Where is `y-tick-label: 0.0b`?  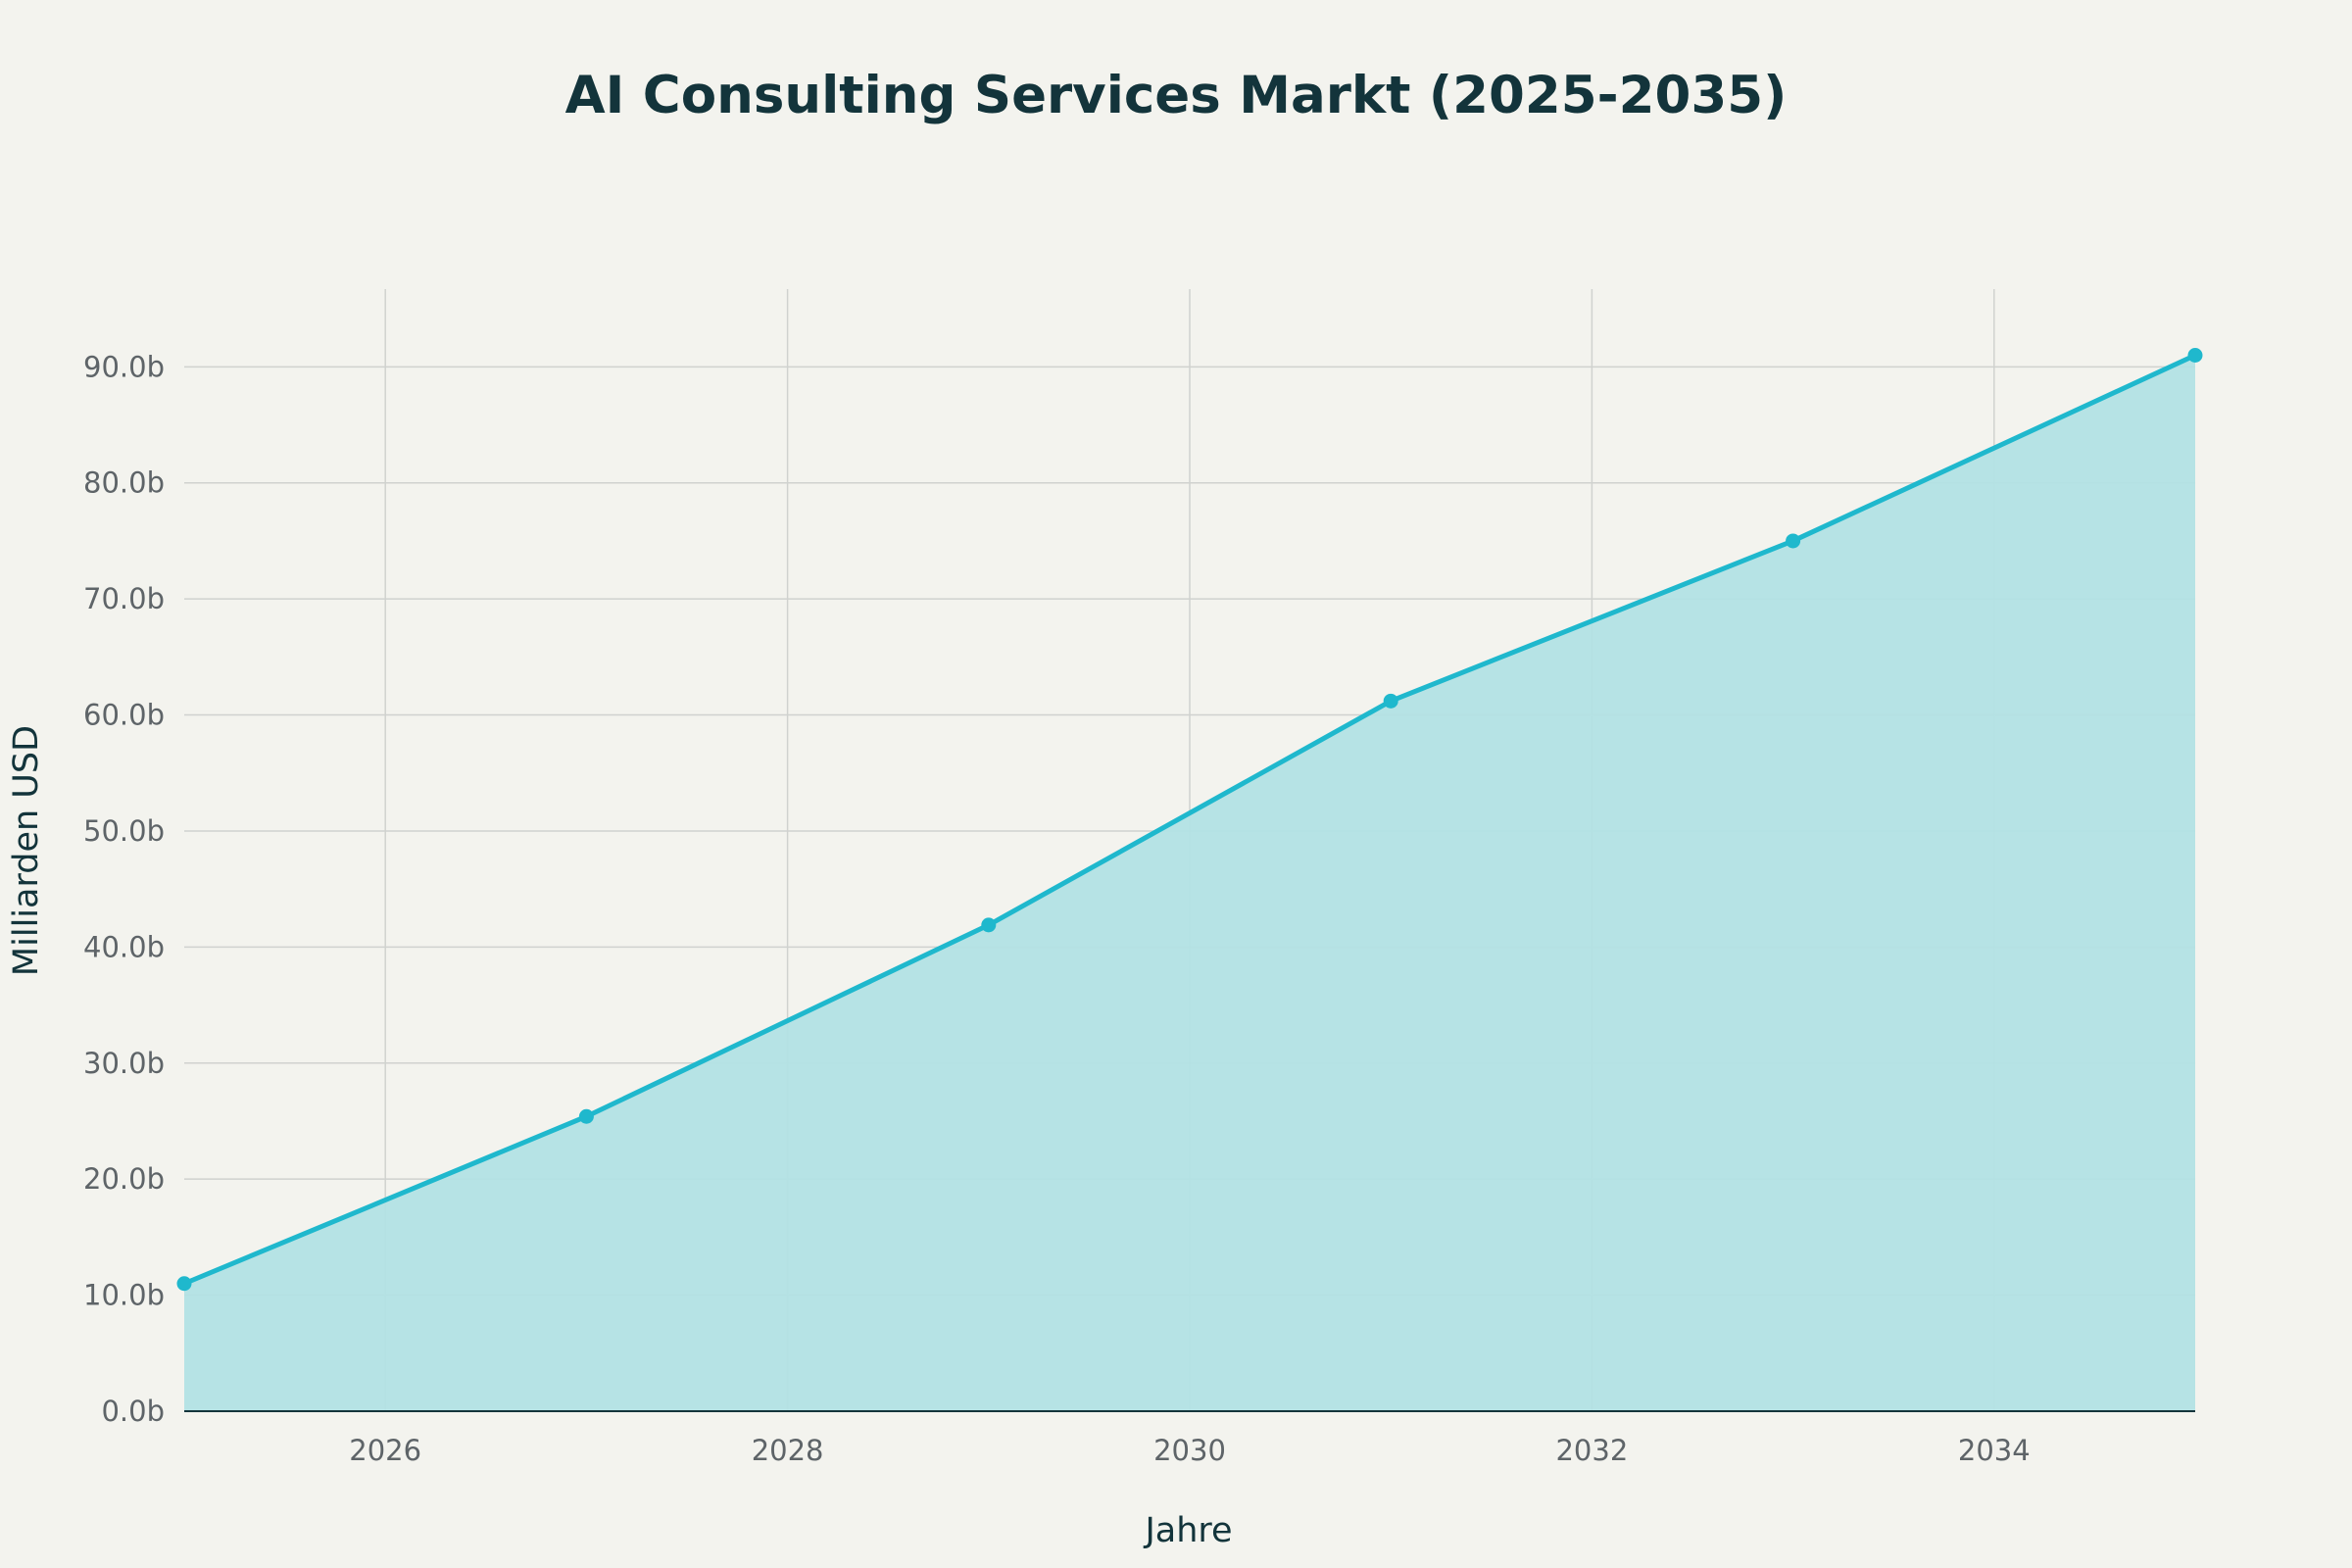
y-tick-label: 0.0b is located at coordinates (133, 1411).